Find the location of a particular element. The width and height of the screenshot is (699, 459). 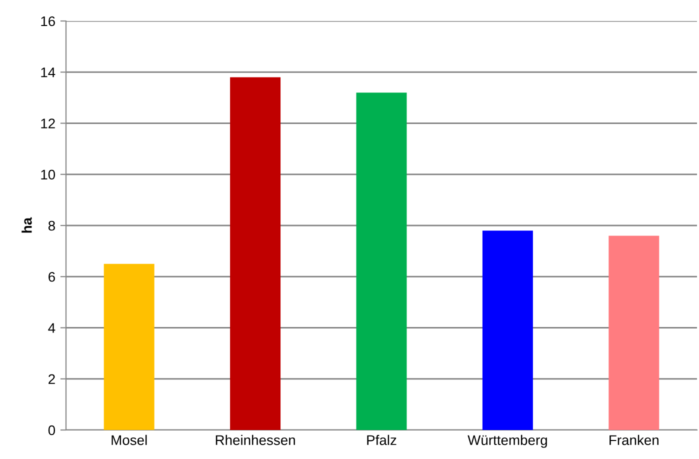

y-tick-label: 16 is located at coordinates (48, 21).